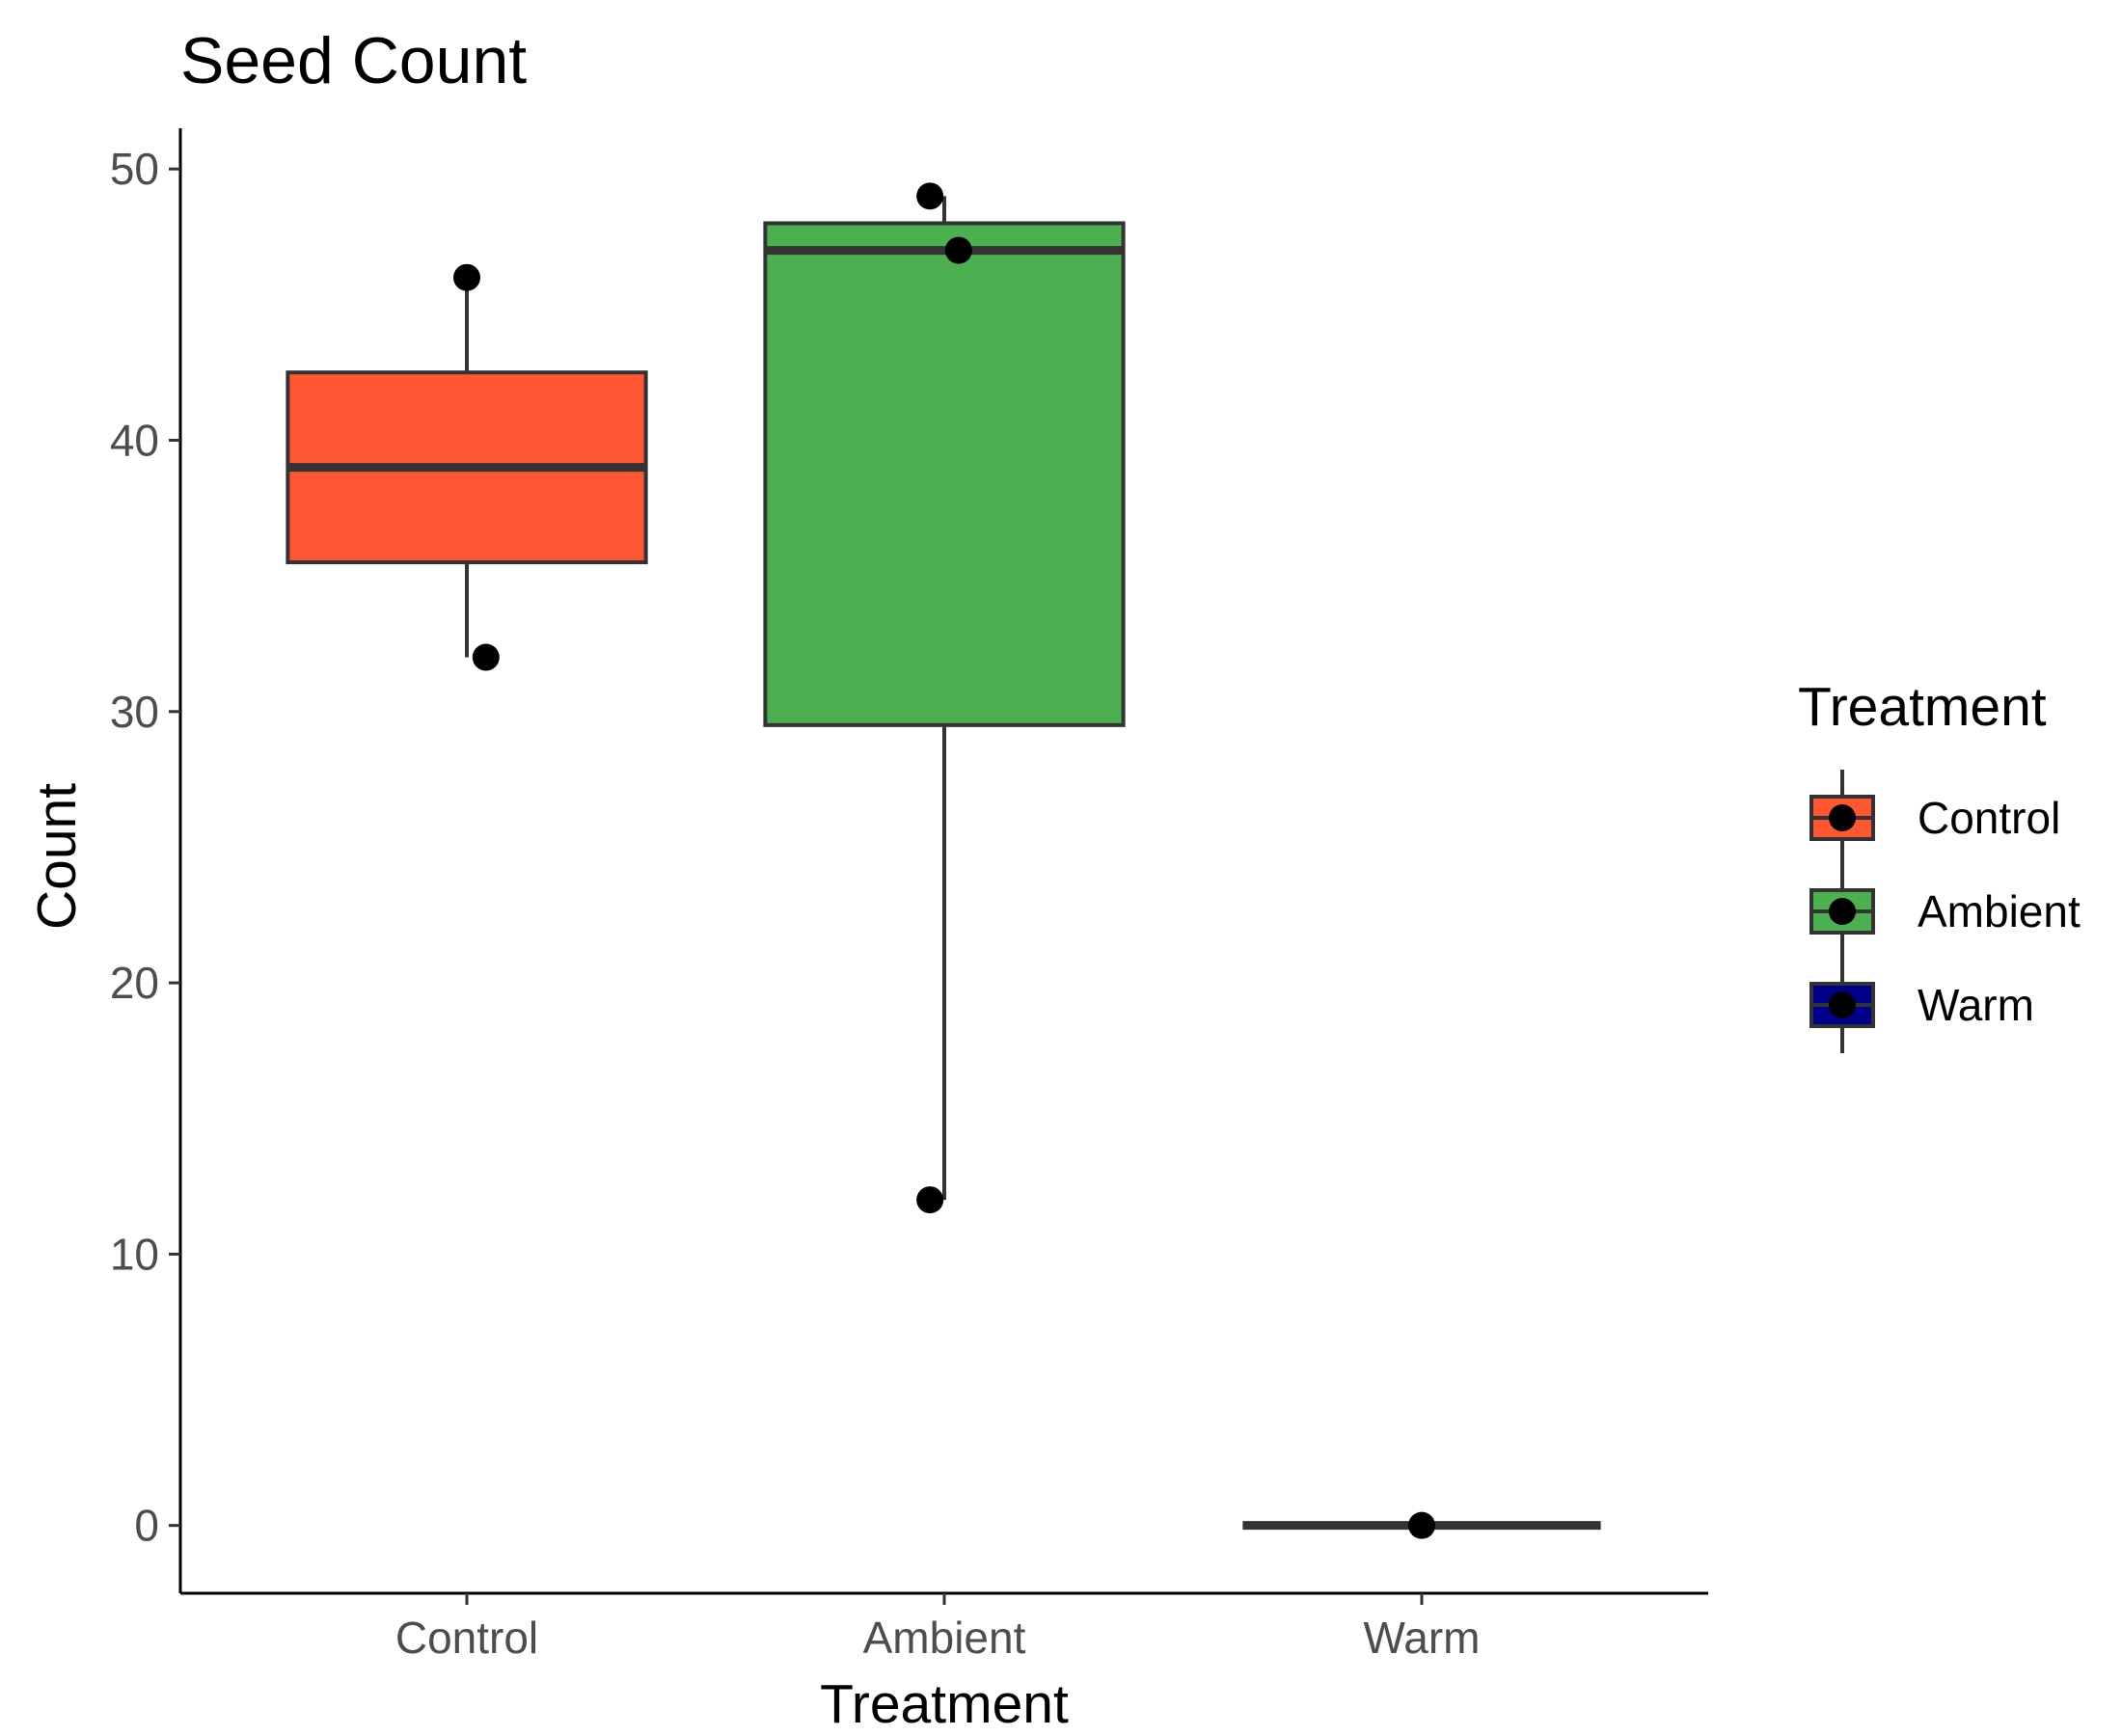 This screenshot has height=1736, width=2122. Describe the element at coordinates (467, 467) in the screenshot. I see `box-control` at that location.